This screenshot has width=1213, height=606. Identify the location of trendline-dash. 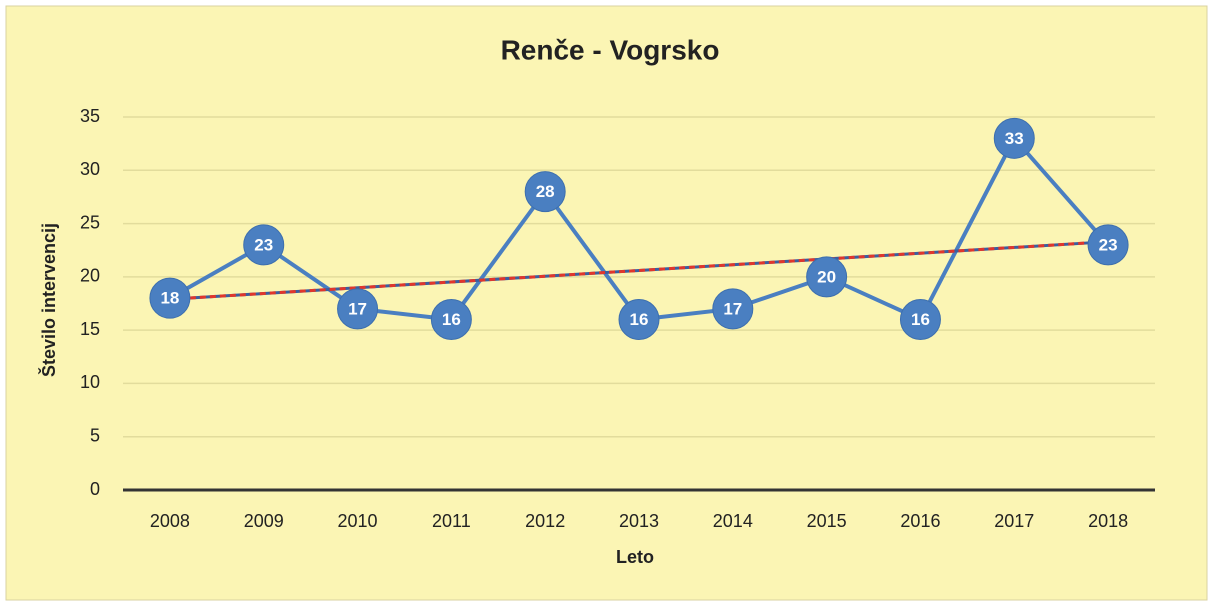
(639, 270).